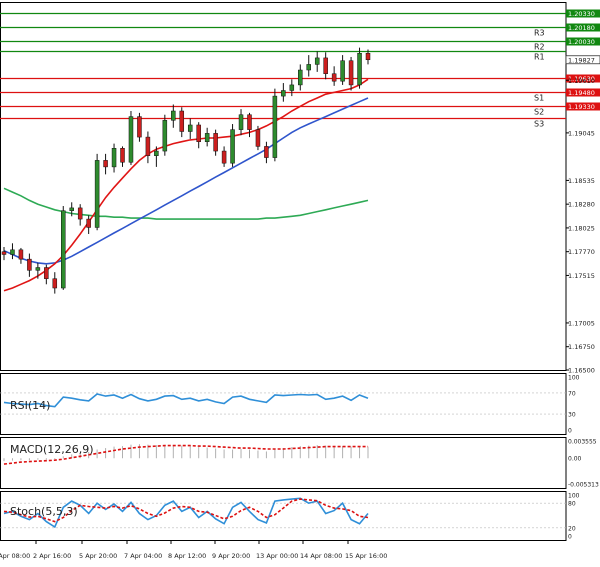  What do you see at coordinates (582, 442) in the screenshot?
I see `indicator-tick-label: 0.003555` at bounding box center [582, 442].